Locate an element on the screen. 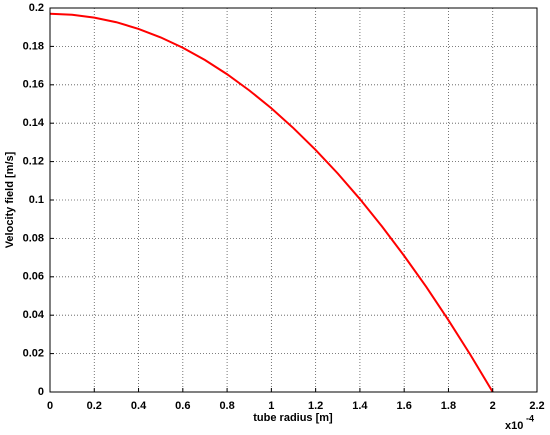 The width and height of the screenshot is (550, 435). x-tick-label: 0.4 is located at coordinates (139, 406).